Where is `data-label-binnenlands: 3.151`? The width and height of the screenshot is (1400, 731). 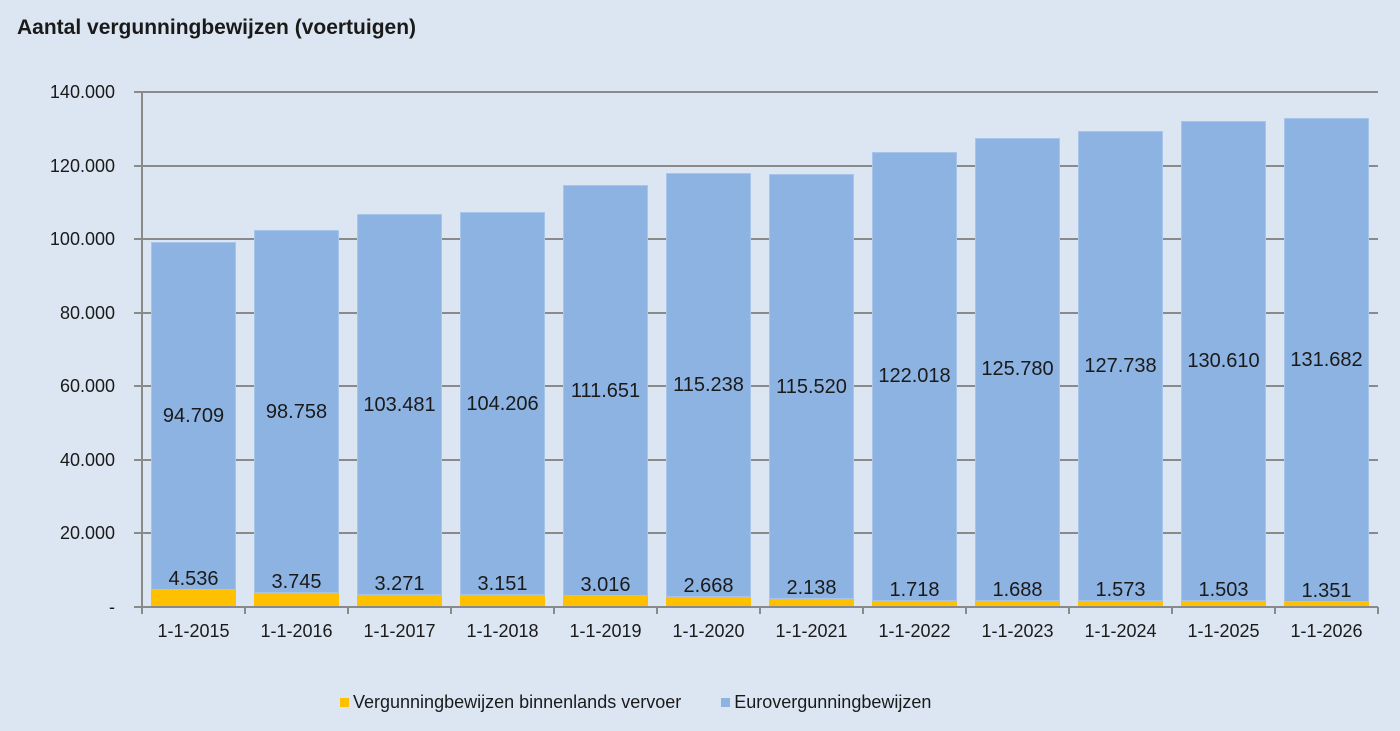 data-label-binnenlands: 3.151 is located at coordinates (502, 584).